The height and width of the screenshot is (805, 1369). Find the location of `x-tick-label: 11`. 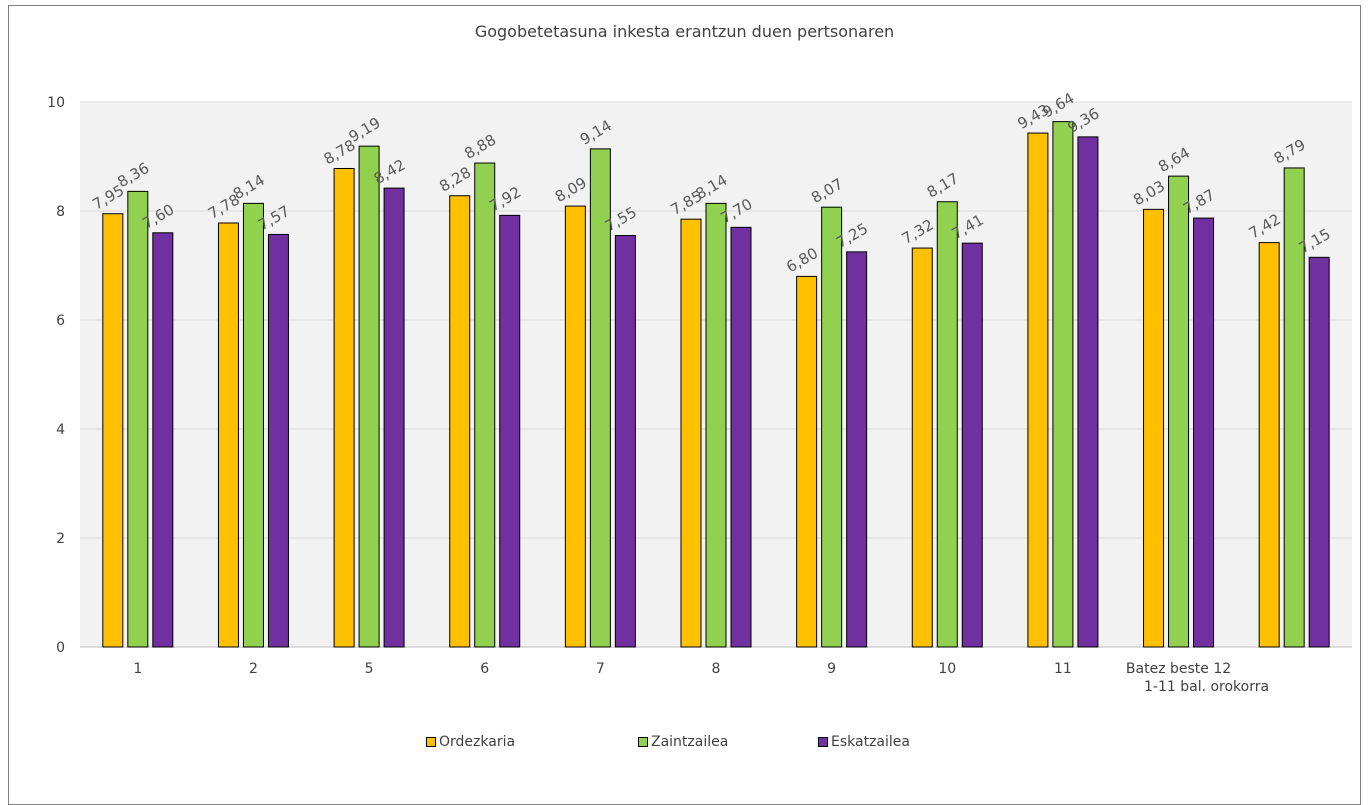

x-tick-label: 11 is located at coordinates (1063, 669).